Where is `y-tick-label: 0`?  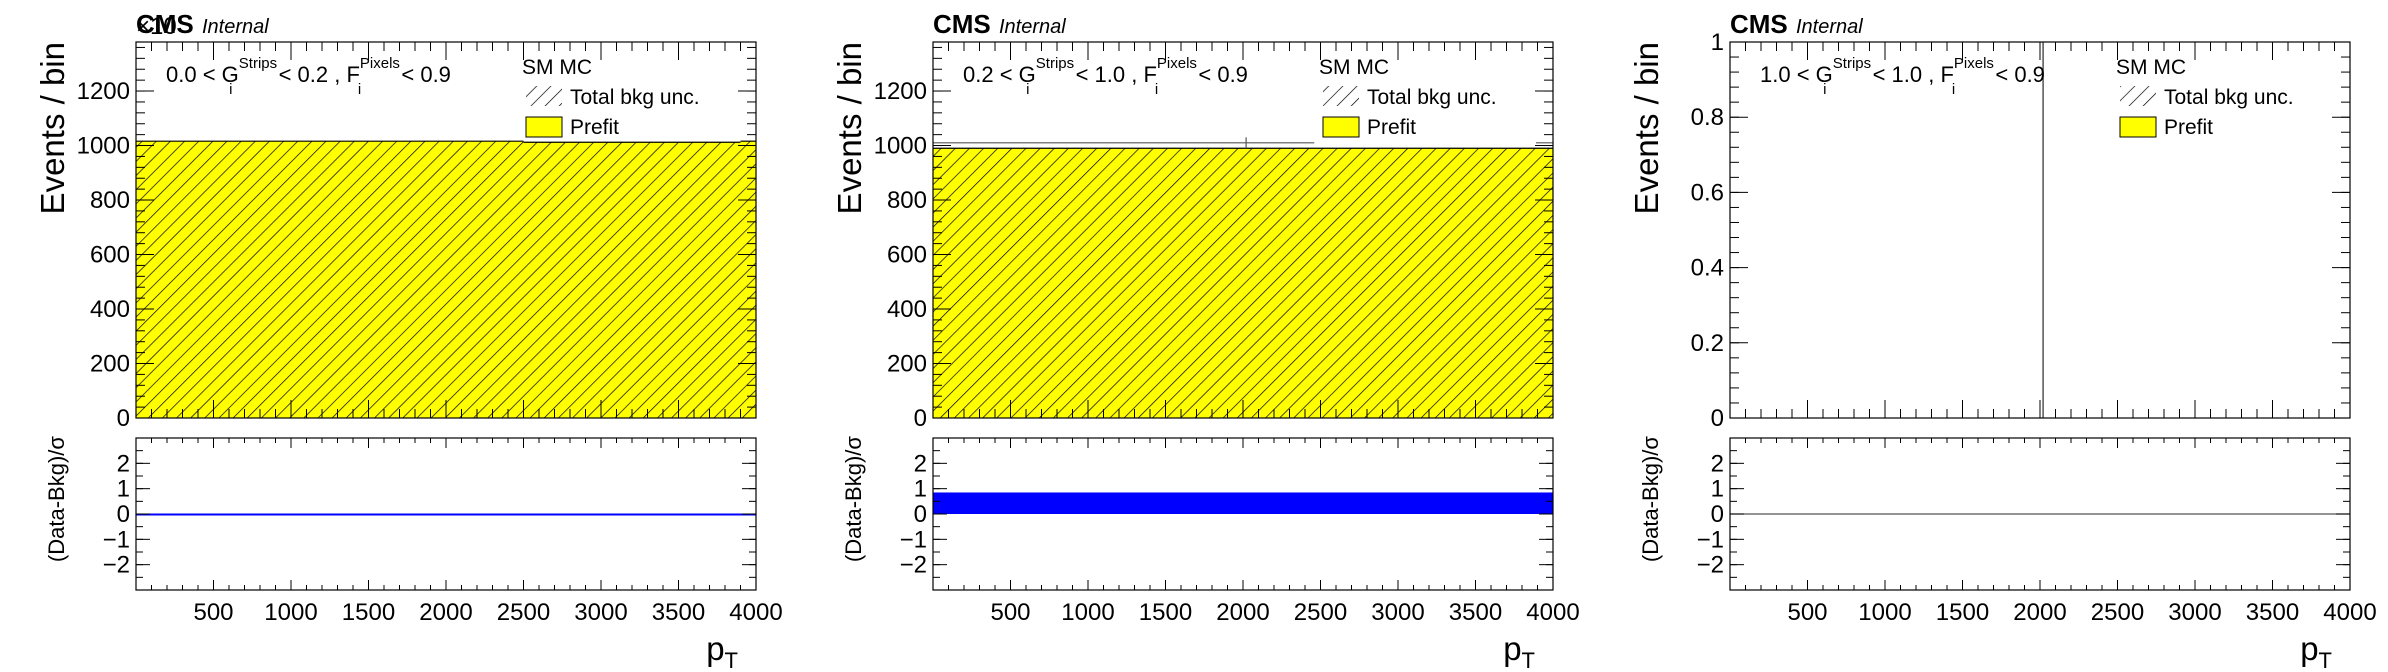
y-tick-label: 0 is located at coordinates (920, 418).